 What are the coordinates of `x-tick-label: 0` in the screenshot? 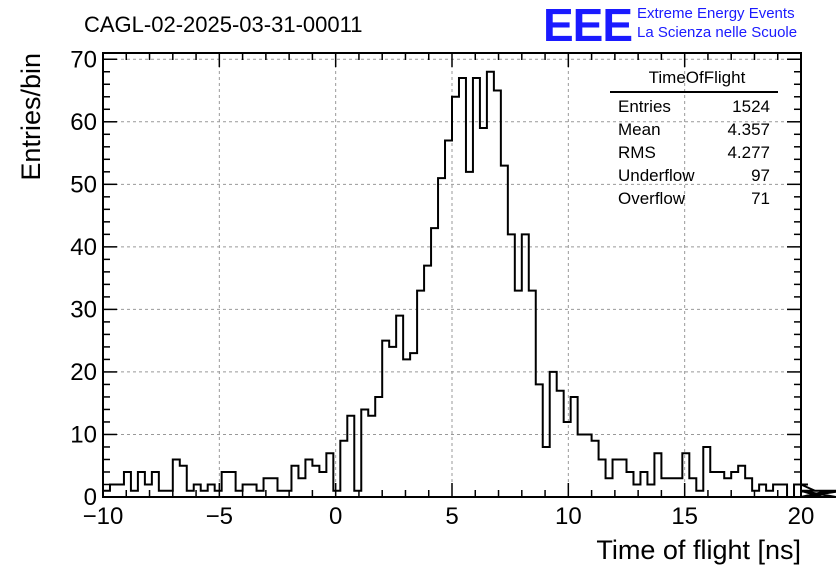 It's located at (335, 516).